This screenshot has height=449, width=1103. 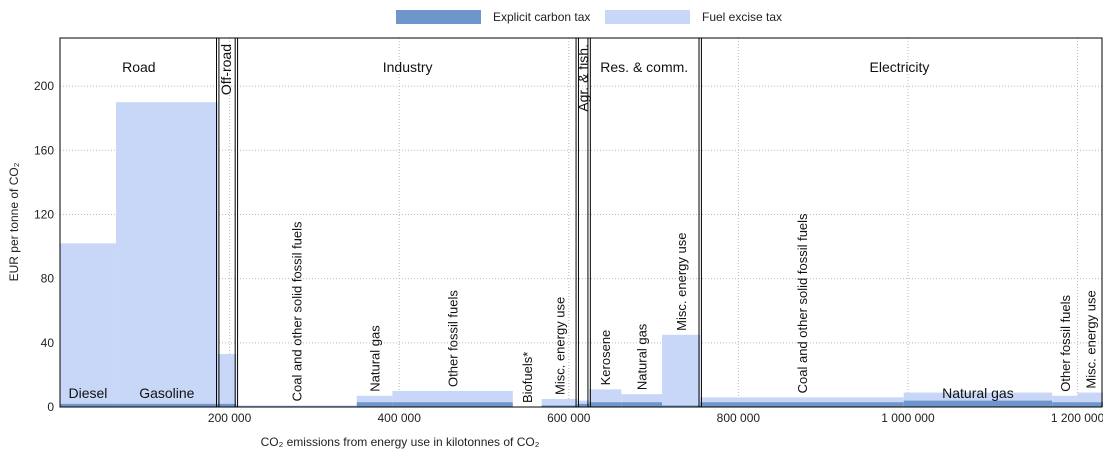 I want to click on y-tick-label: 160, so click(x=44, y=150).